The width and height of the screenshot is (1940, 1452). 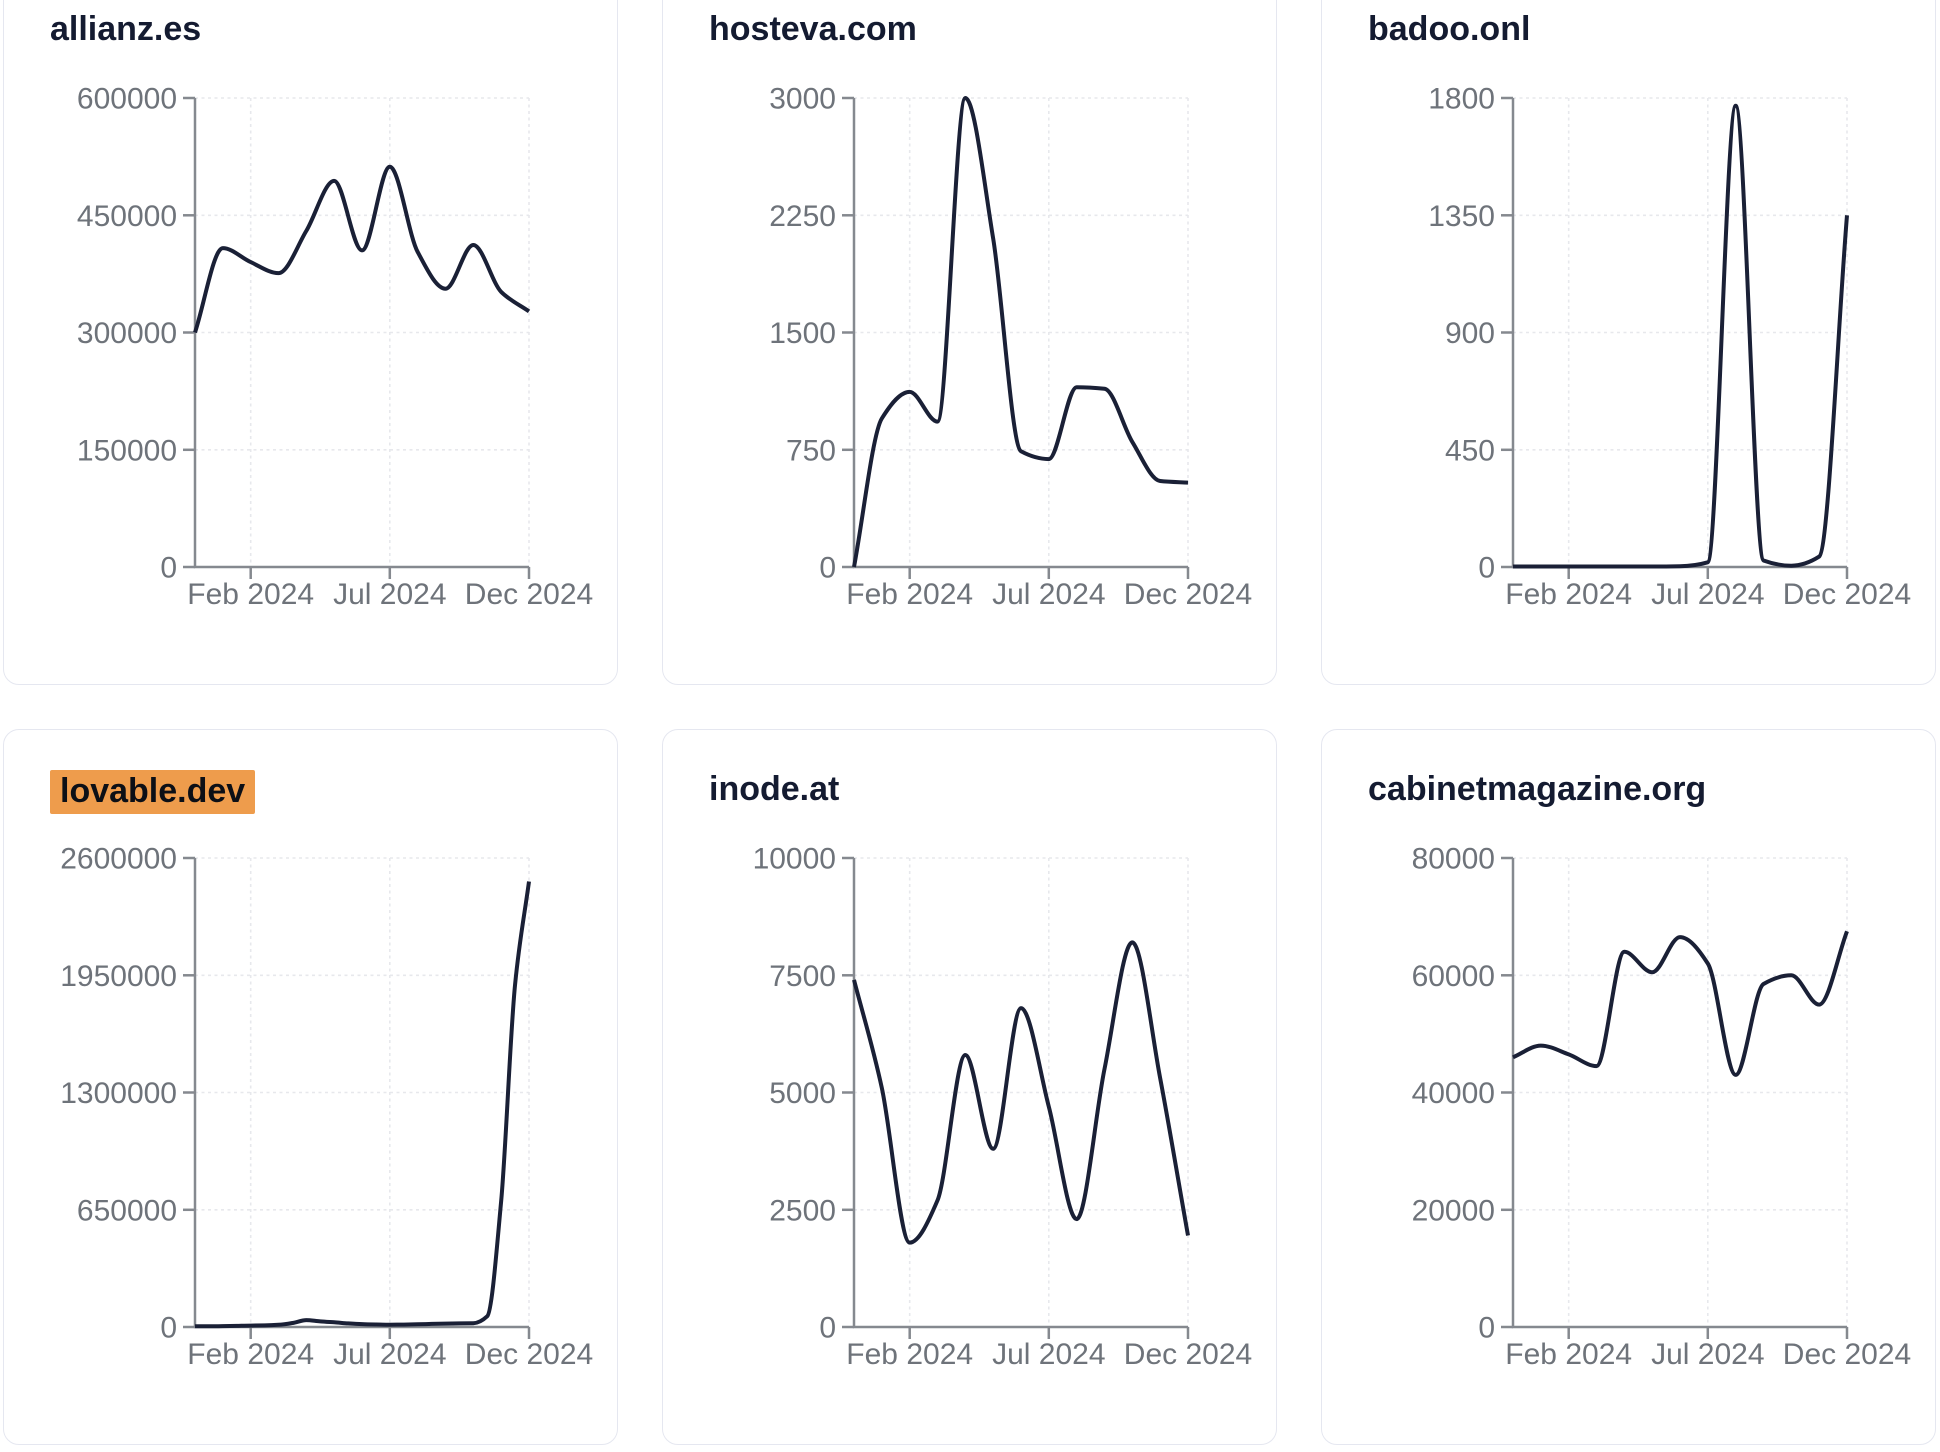 What do you see at coordinates (802, 1093) in the screenshot?
I see `y-tick-label: 5000` at bounding box center [802, 1093].